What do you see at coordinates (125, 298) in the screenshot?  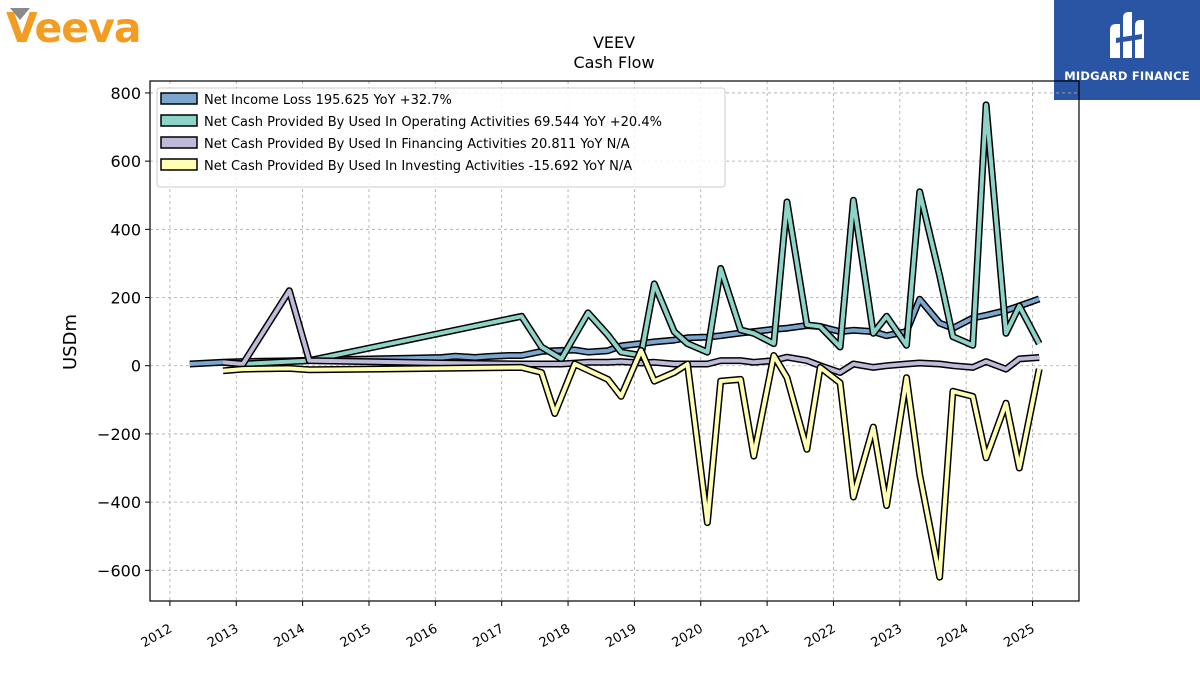 I see `y-tick-label: 200` at bounding box center [125, 298].